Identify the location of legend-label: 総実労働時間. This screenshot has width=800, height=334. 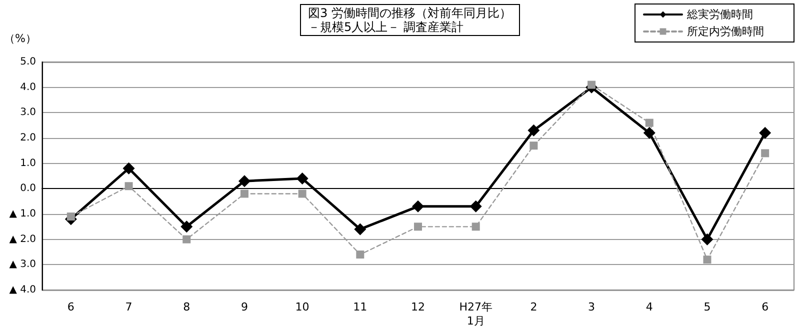
(719, 14).